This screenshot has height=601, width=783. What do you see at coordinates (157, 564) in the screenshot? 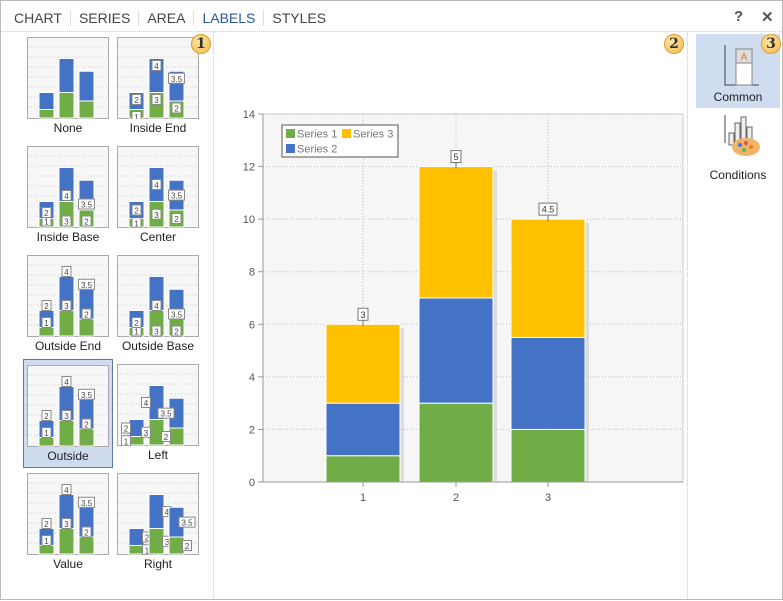
I see `label-mode-caption: Right` at bounding box center [157, 564].